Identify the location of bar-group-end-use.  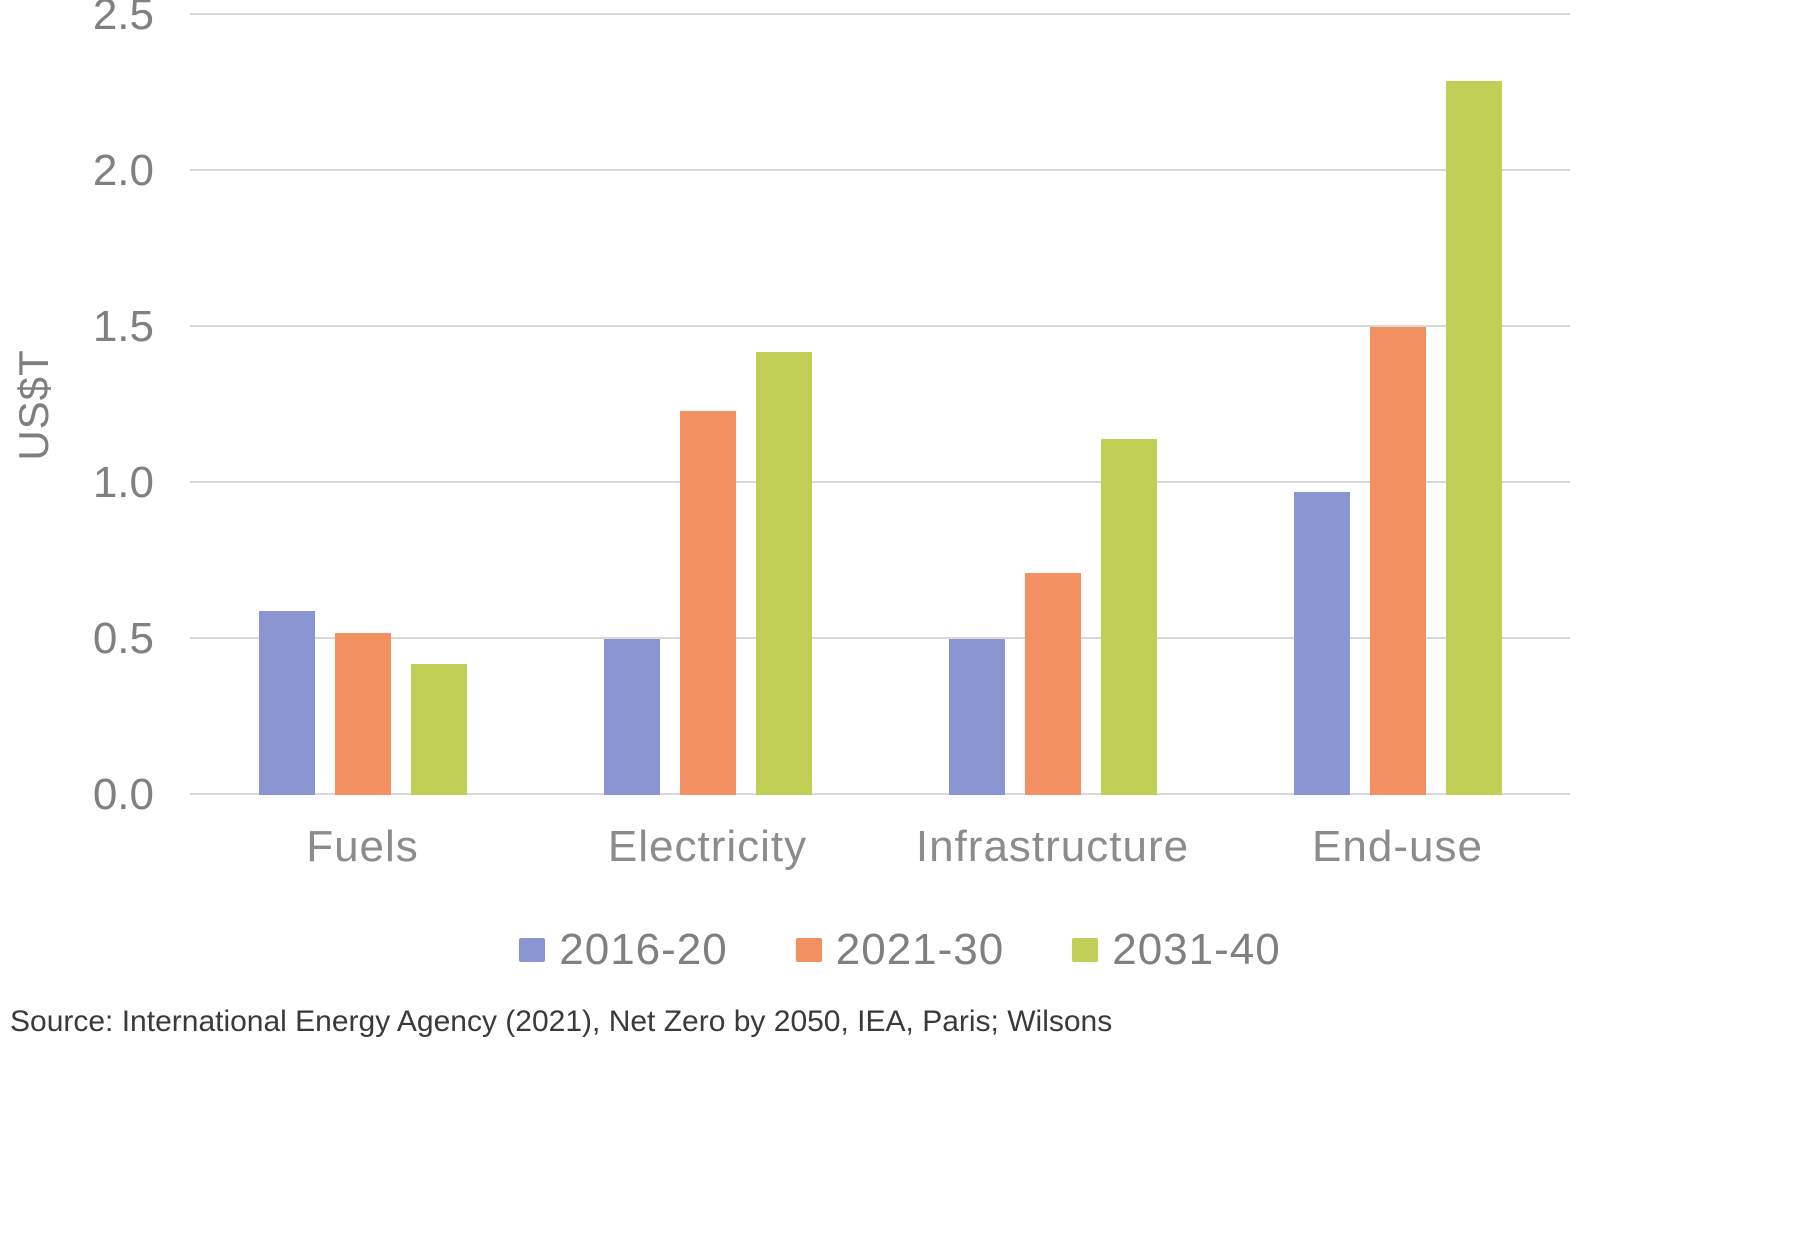
(1397, 405).